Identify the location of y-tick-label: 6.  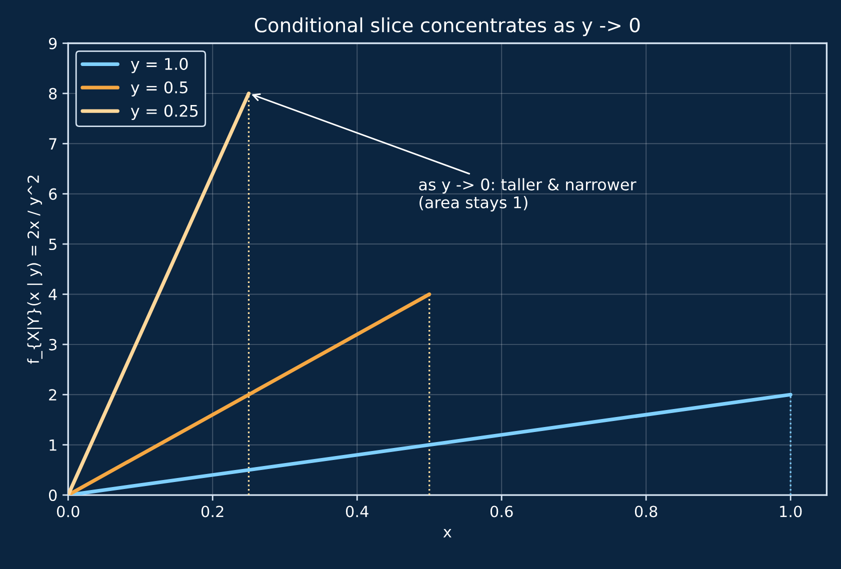
(53, 194).